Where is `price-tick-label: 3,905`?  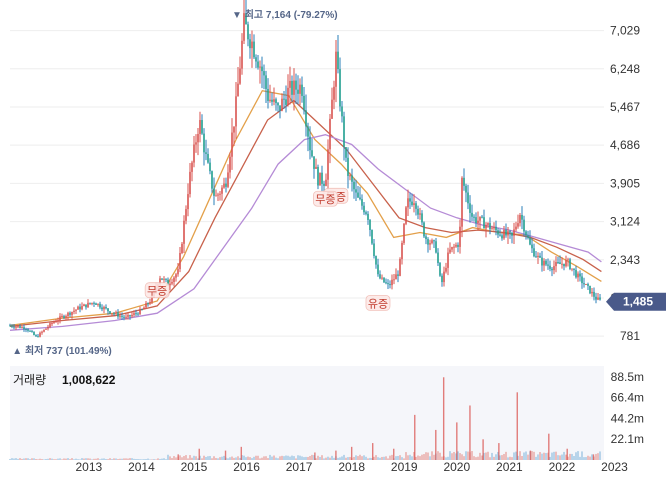 price-tick-label: 3,905 is located at coordinates (625, 183).